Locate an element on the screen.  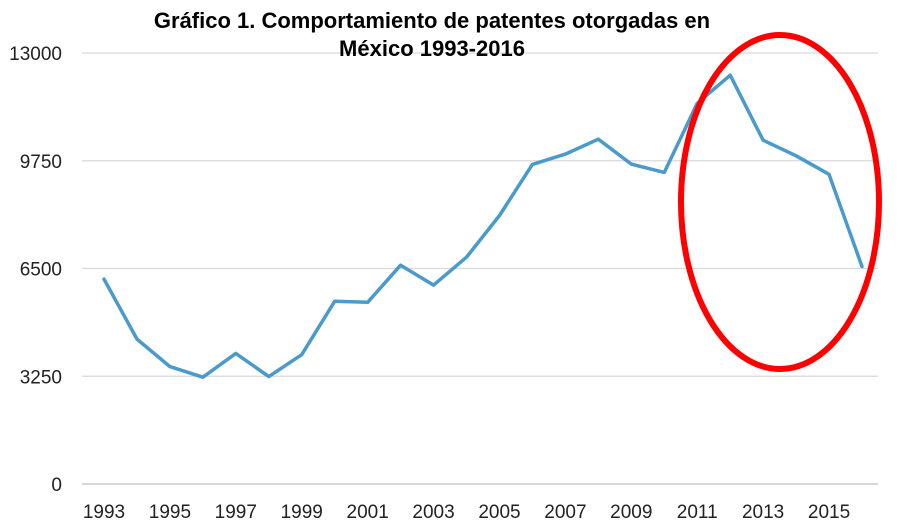
x-tick-label: 2011 is located at coordinates (697, 512).